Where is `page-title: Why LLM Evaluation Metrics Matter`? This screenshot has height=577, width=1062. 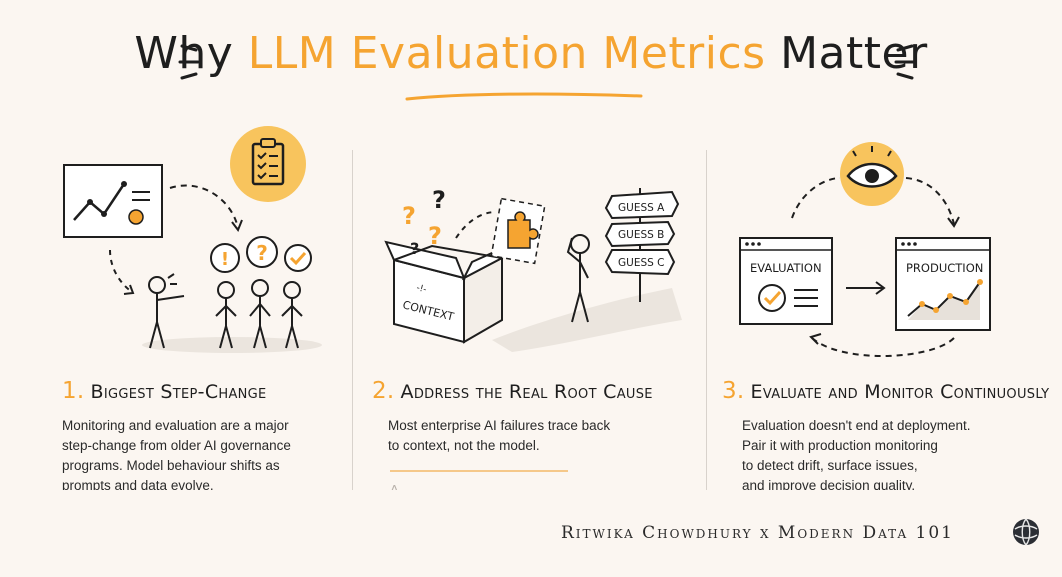 page-title: Why LLM Evaluation Metrics Matter is located at coordinates (531, 53).